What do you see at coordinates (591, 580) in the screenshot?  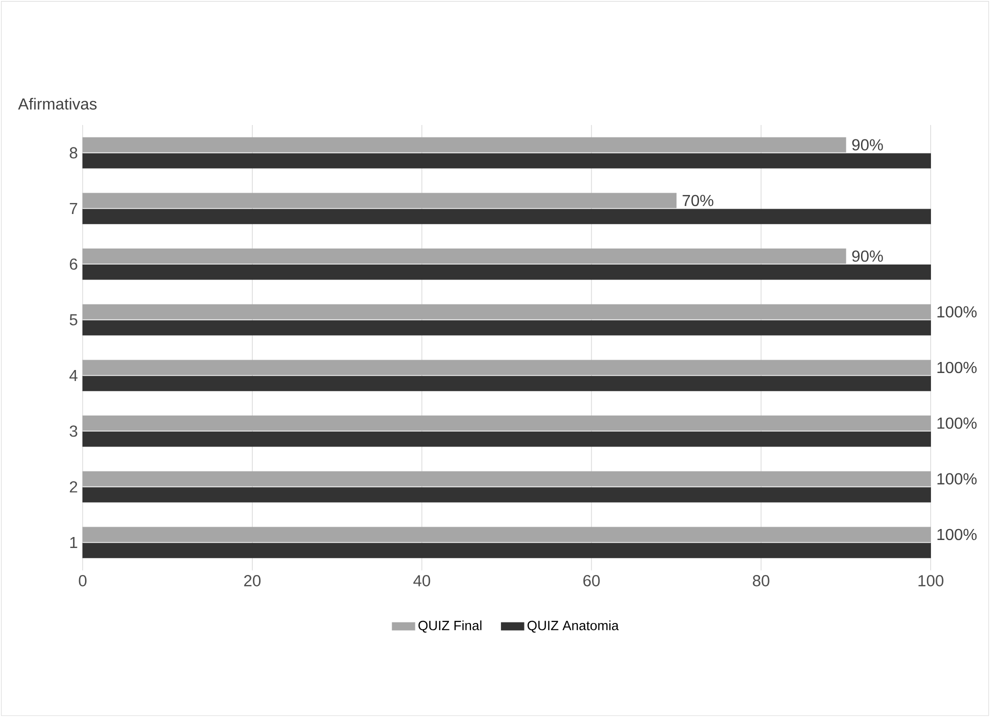 I see `x-tick-label: 60` at bounding box center [591, 580].